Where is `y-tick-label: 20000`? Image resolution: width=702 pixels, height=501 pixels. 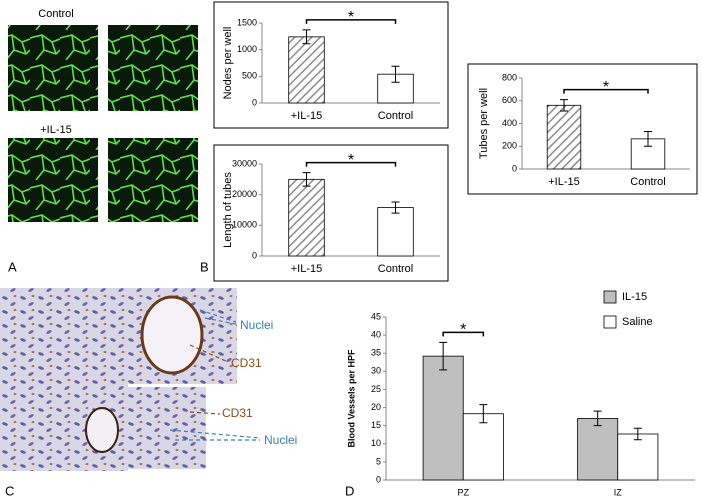 y-tick-label: 20000 is located at coordinates (244, 194).